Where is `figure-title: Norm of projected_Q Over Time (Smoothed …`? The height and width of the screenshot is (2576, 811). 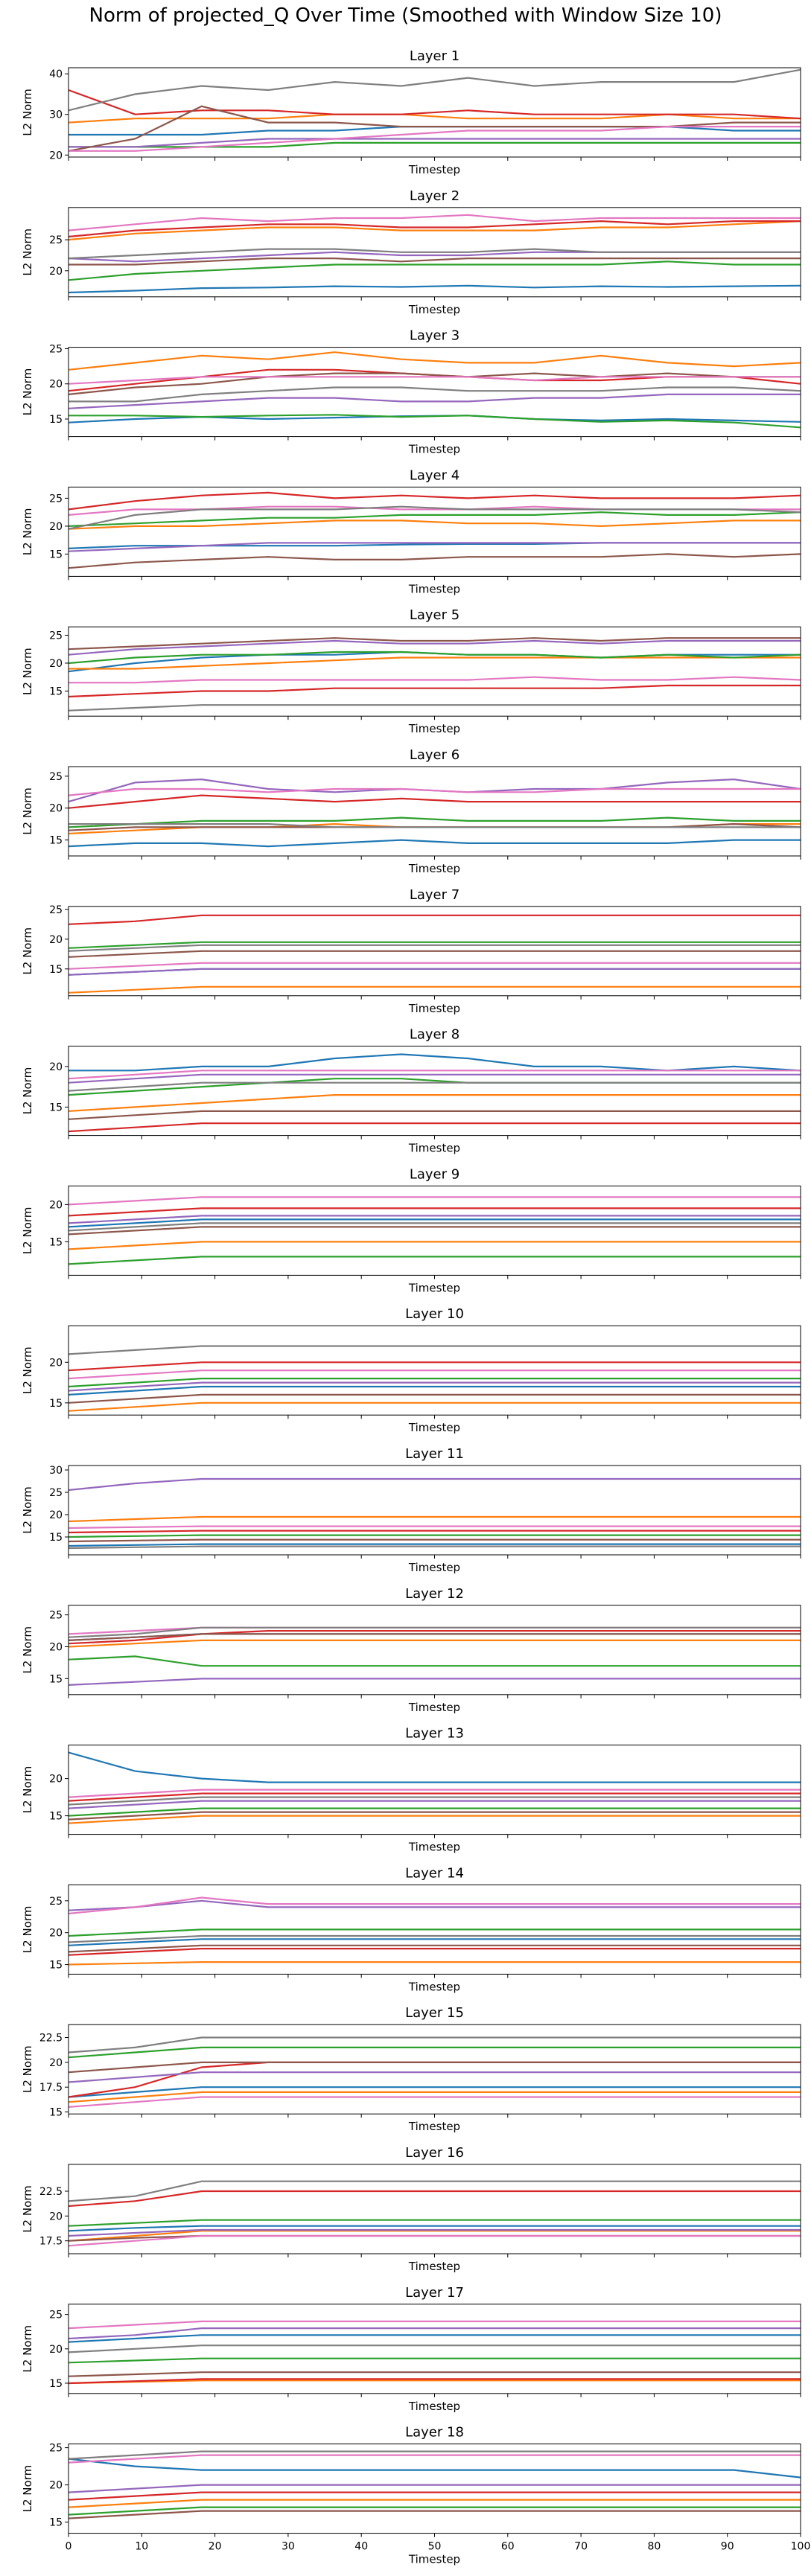
figure-title: Norm of projected_Q Over Time (Smoothed … is located at coordinates (405, 15).